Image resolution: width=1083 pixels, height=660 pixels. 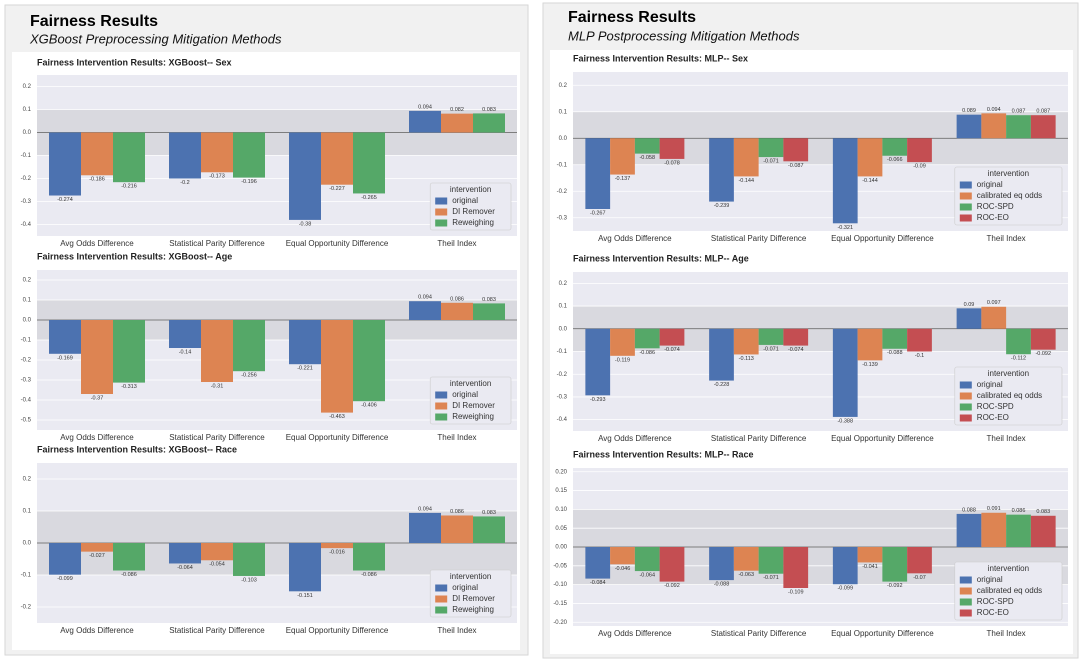 I want to click on value-label: -0.071, so click(x=771, y=162).